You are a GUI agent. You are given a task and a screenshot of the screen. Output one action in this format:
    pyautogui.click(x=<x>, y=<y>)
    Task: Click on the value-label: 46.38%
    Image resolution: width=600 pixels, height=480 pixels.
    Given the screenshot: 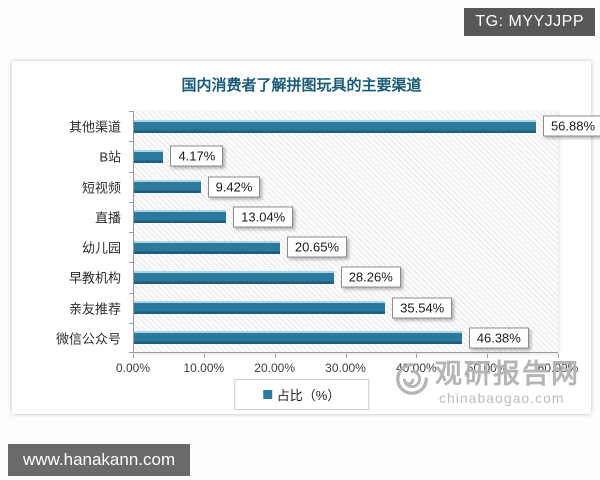 What is the action you would take?
    pyautogui.click(x=498, y=338)
    